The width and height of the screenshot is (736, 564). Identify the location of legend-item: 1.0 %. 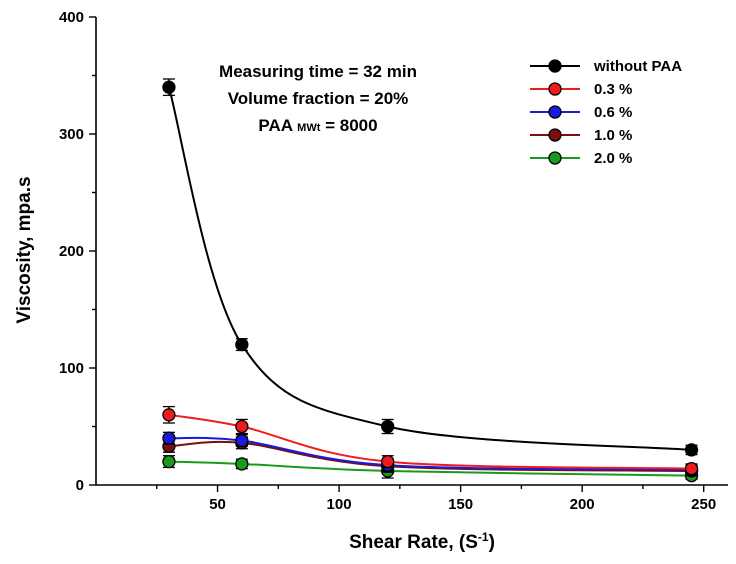
(581, 135).